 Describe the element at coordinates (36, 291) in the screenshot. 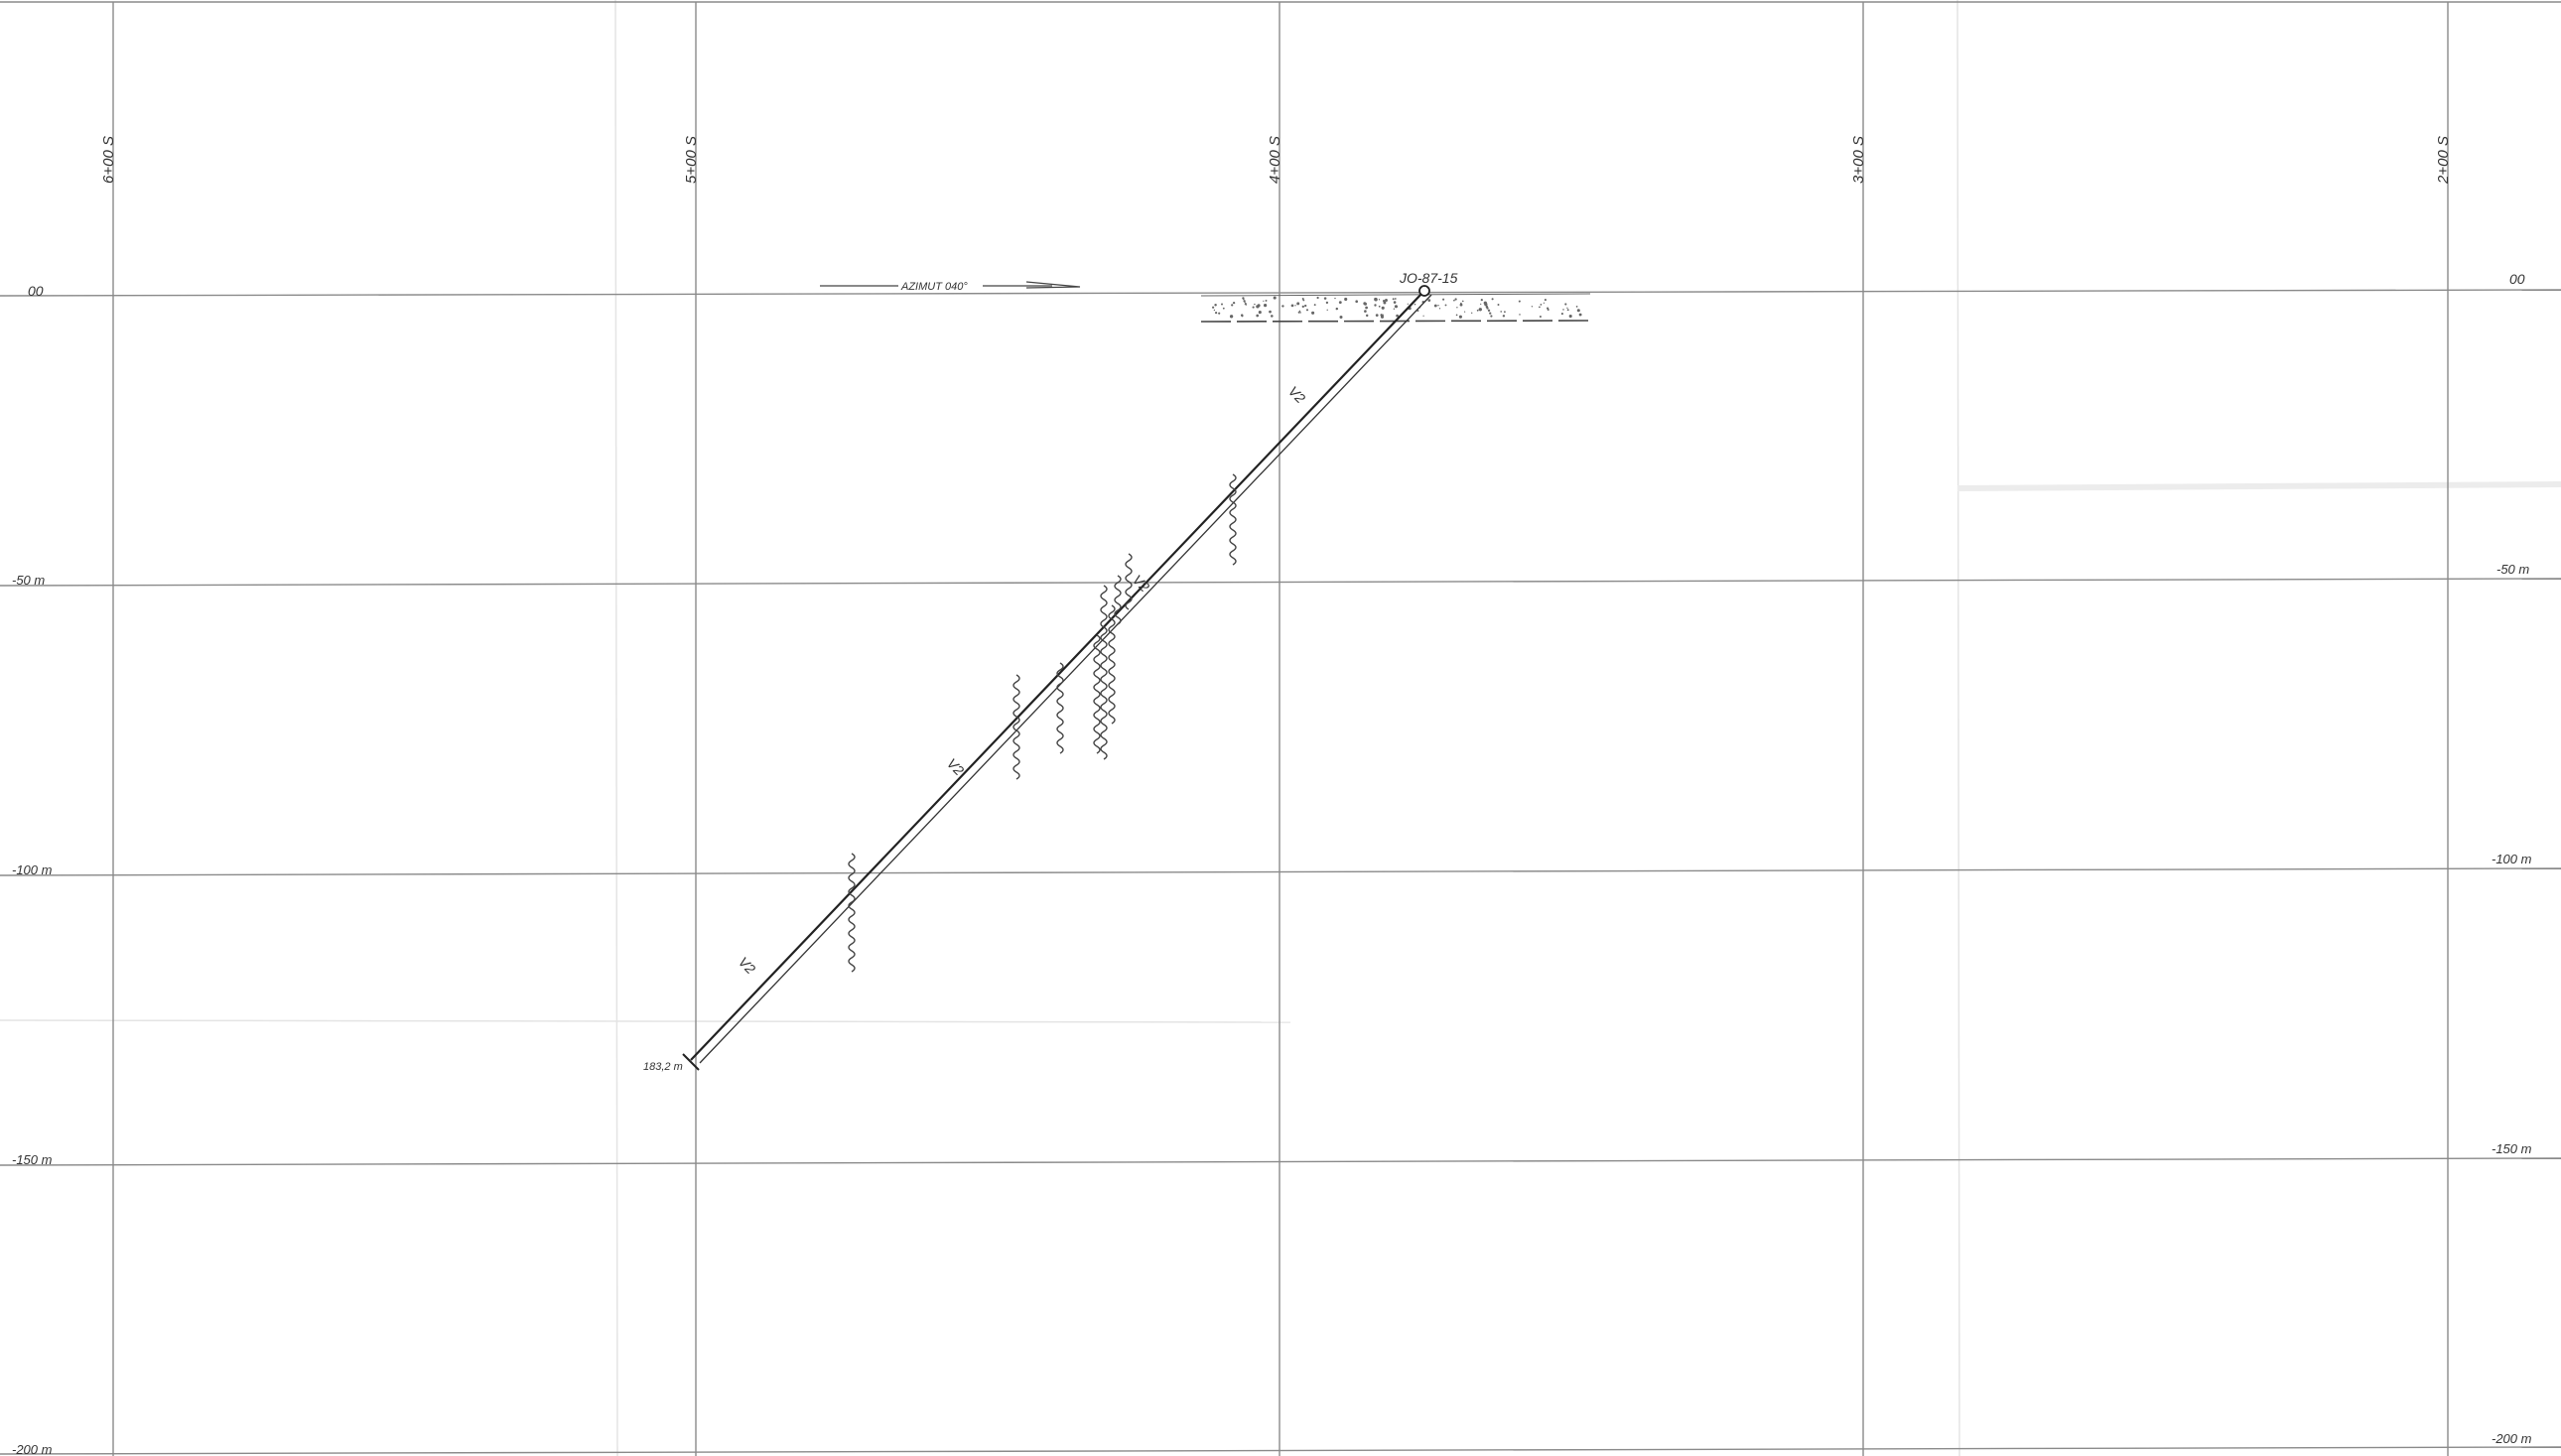

I see `elevation-label-left-0: 00` at that location.